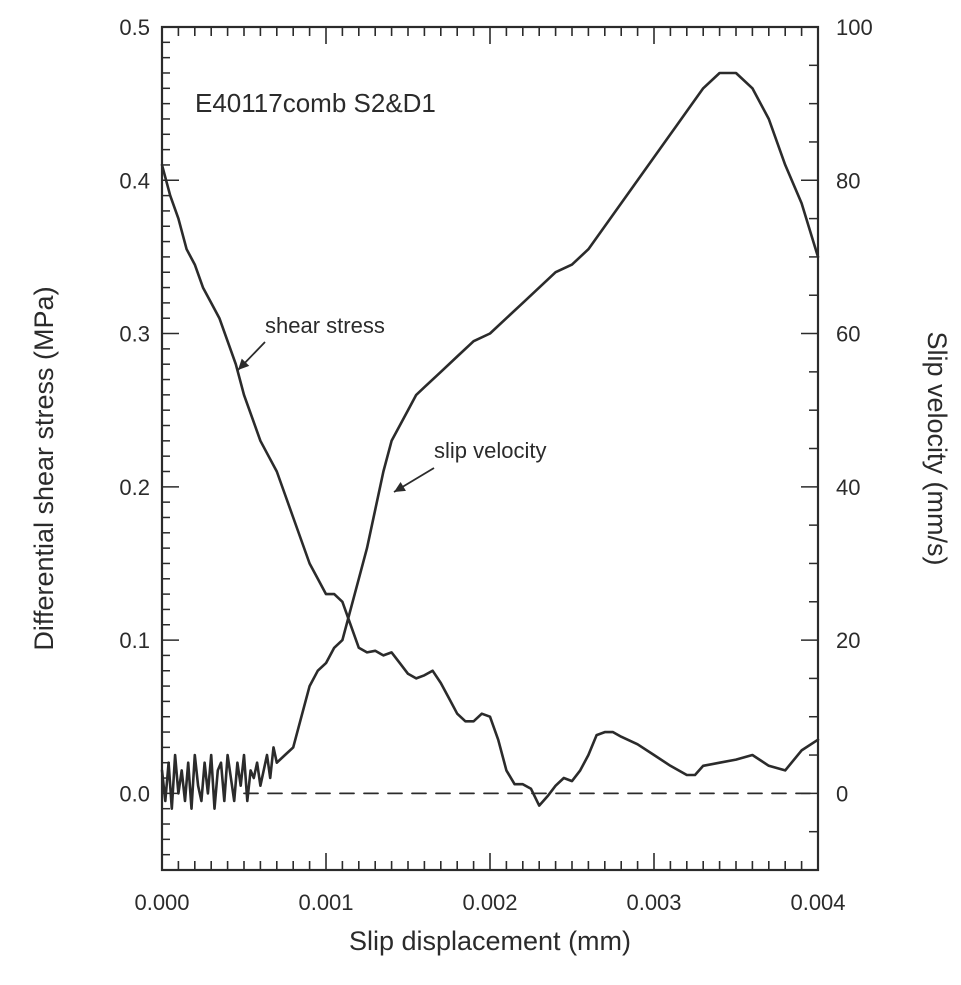 This screenshot has width=961, height=985. Describe the element at coordinates (44, 468) in the screenshot. I see `y-axis-left-title: Differential shear stress (MPa)` at that location.